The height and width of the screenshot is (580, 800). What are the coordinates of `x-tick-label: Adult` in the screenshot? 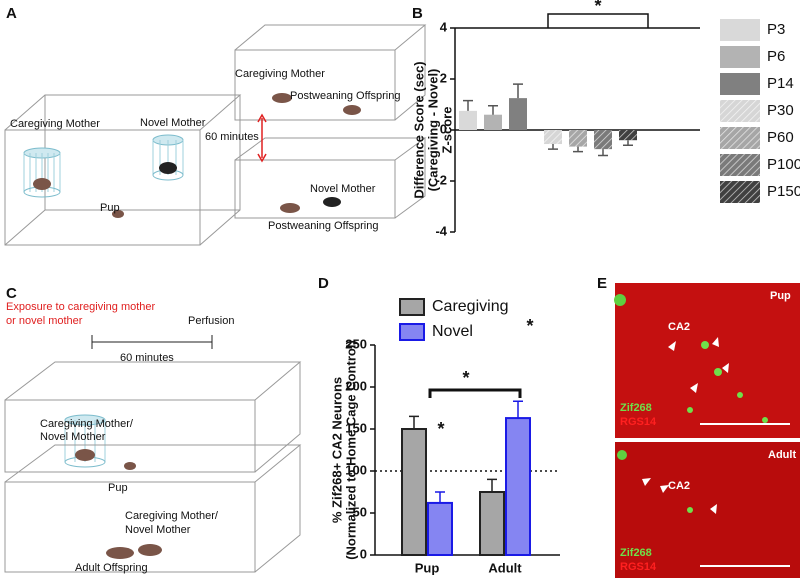 It's located at (505, 567).